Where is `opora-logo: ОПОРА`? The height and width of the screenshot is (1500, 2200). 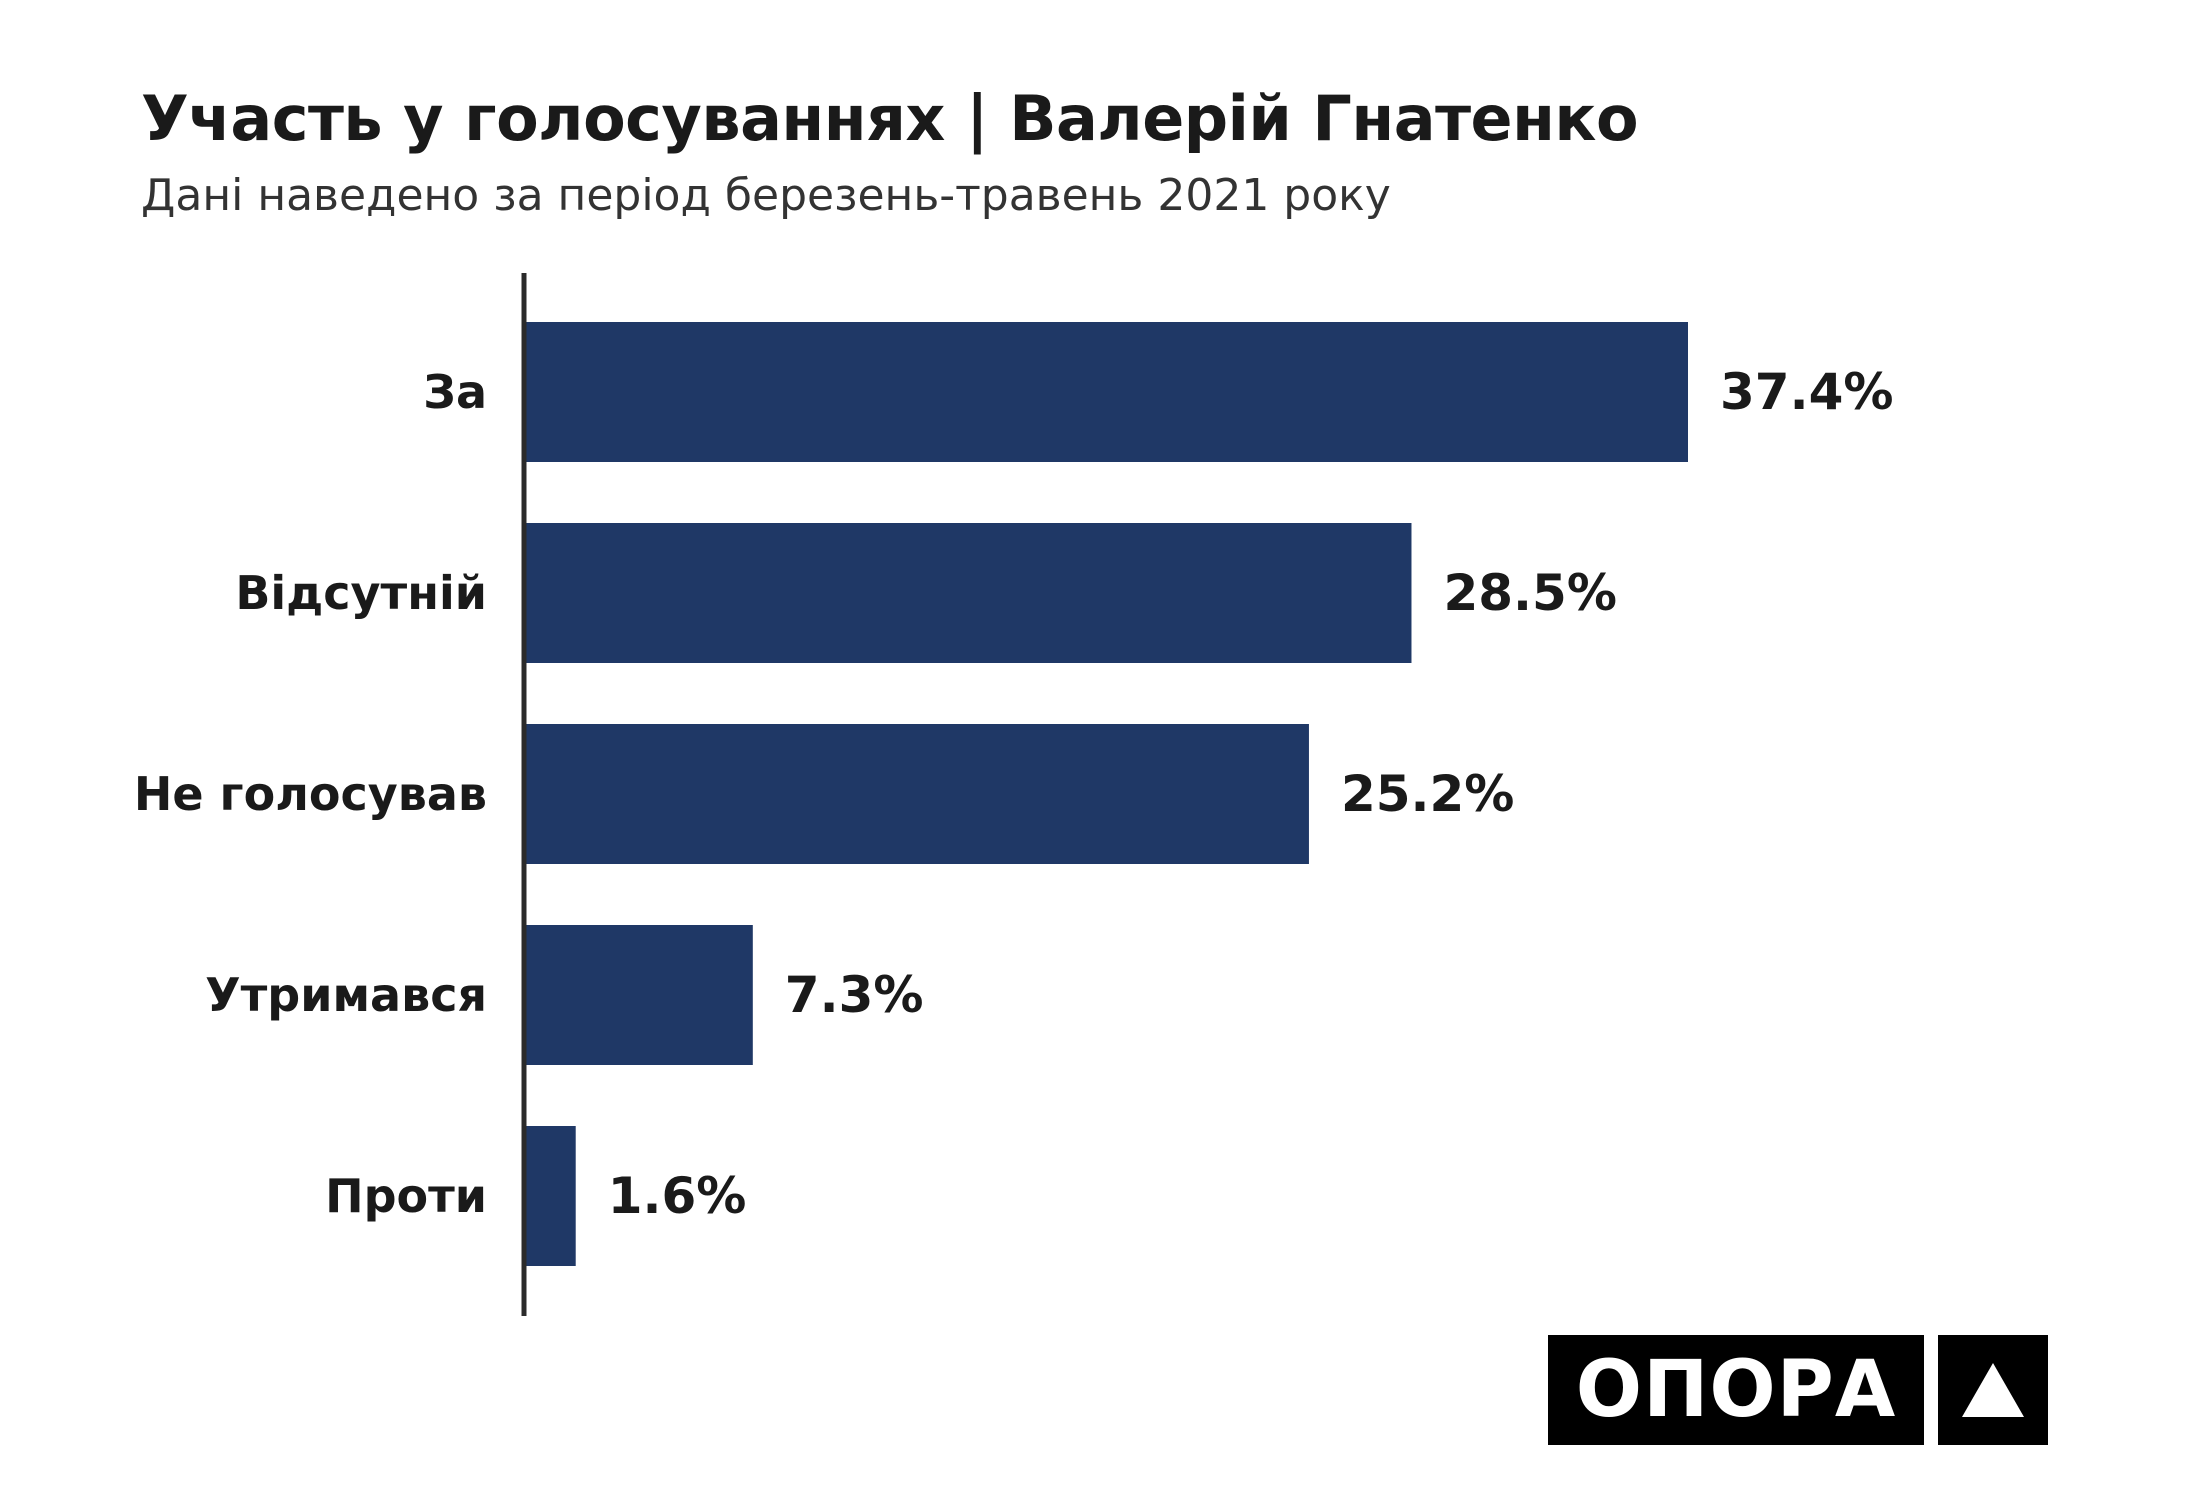 opora-logo: ОПОРА is located at coordinates (1798, 1390).